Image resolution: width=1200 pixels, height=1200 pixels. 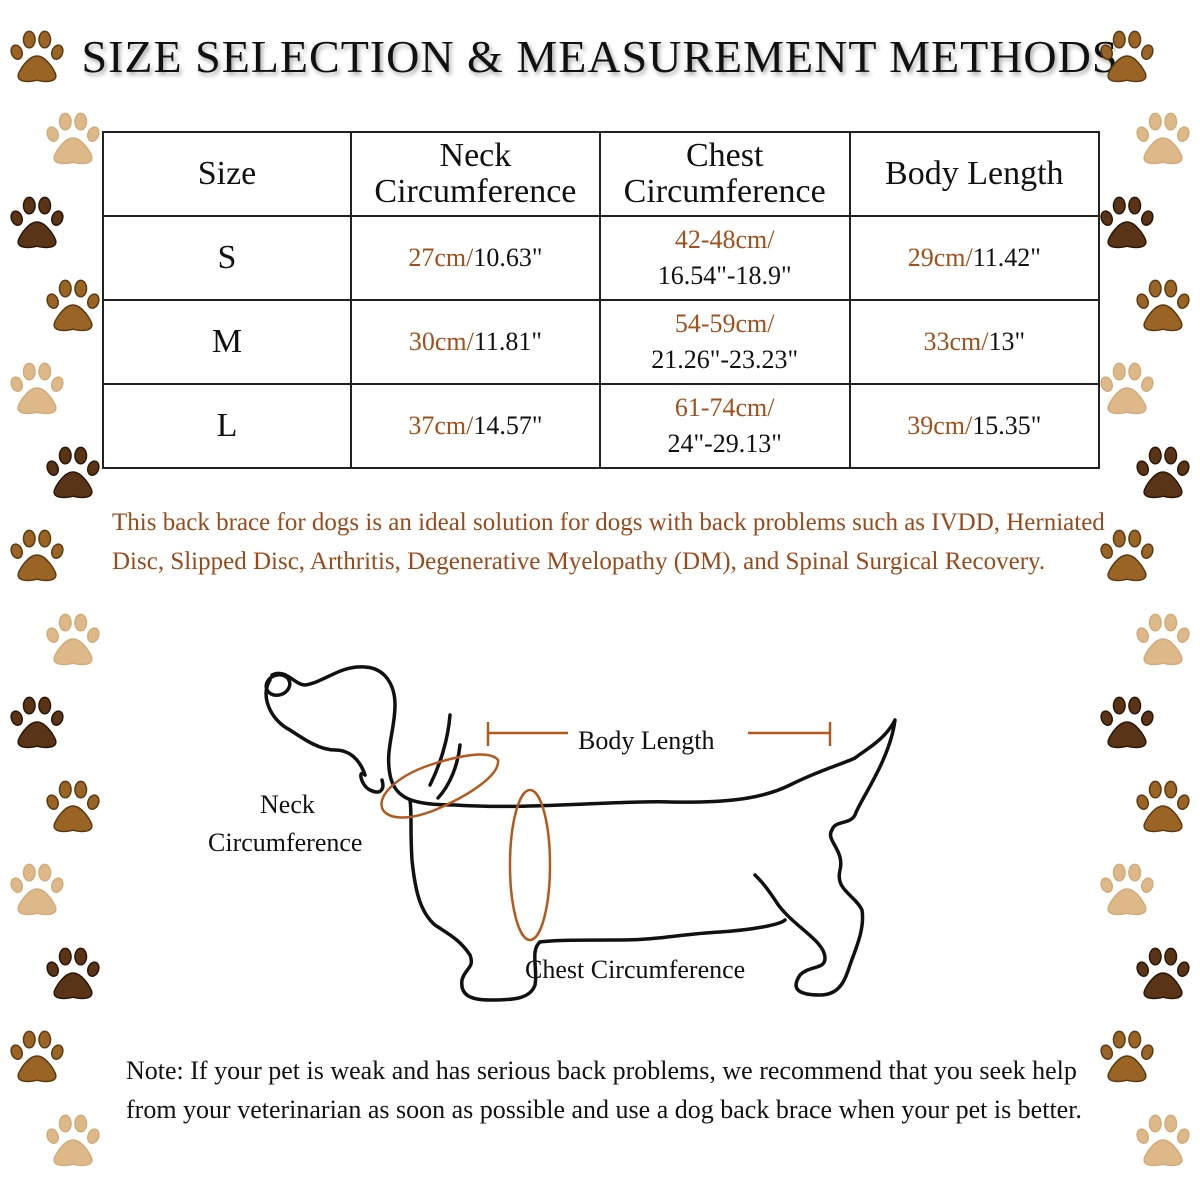 What do you see at coordinates (724, 342) in the screenshot?
I see `chest-value: 54-59cm/21.26"-23.23"` at bounding box center [724, 342].